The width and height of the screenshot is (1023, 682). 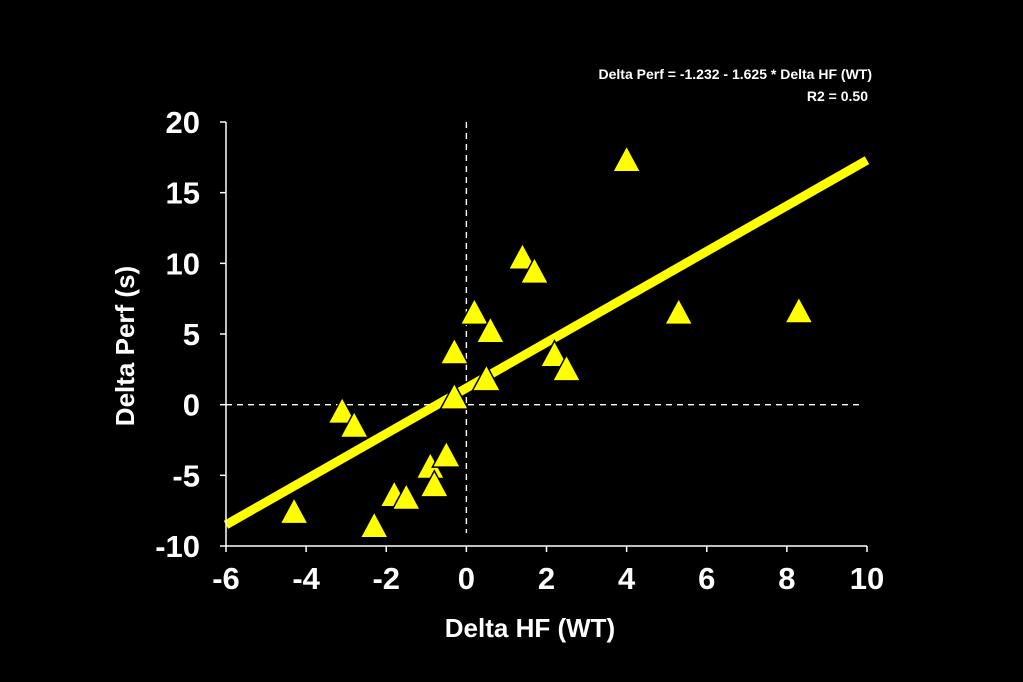 I want to click on y-tick-label: -5, so click(x=186, y=475).